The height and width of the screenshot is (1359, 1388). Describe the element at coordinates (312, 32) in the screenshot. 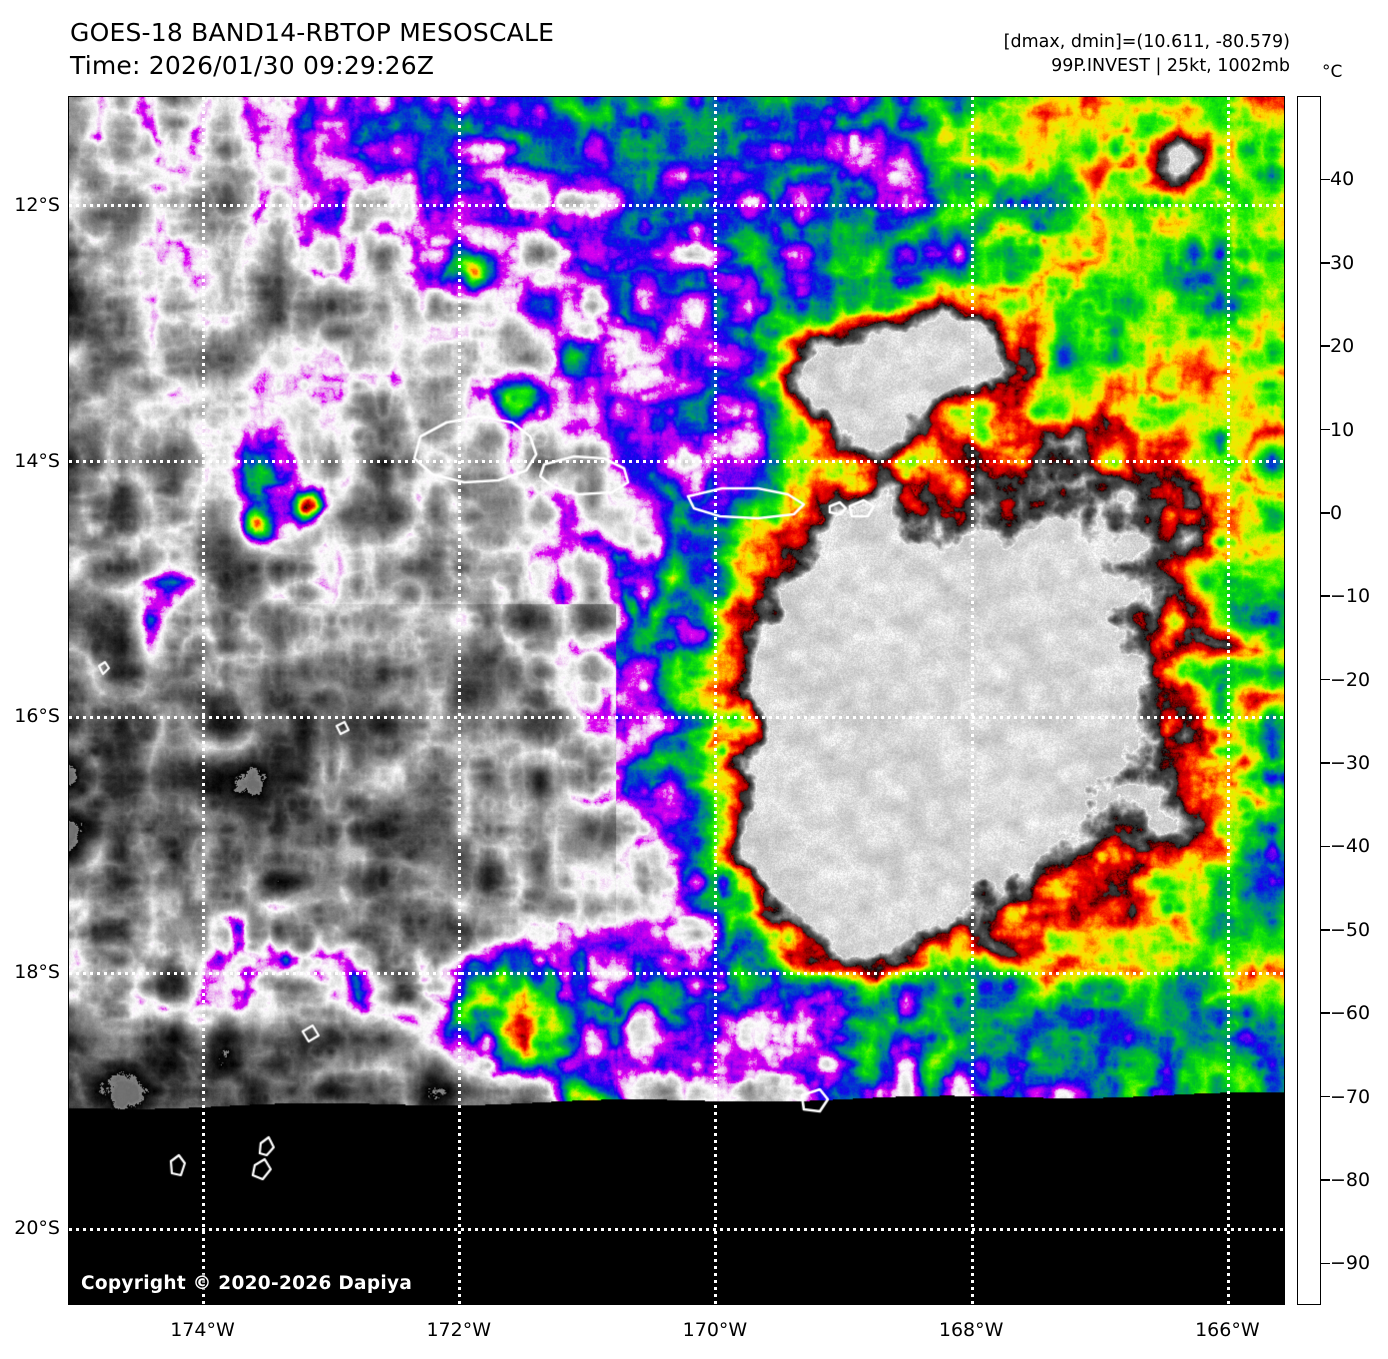

I see `page-title: GOES-18 BAND14-RBTOP MESOSCALE` at that location.